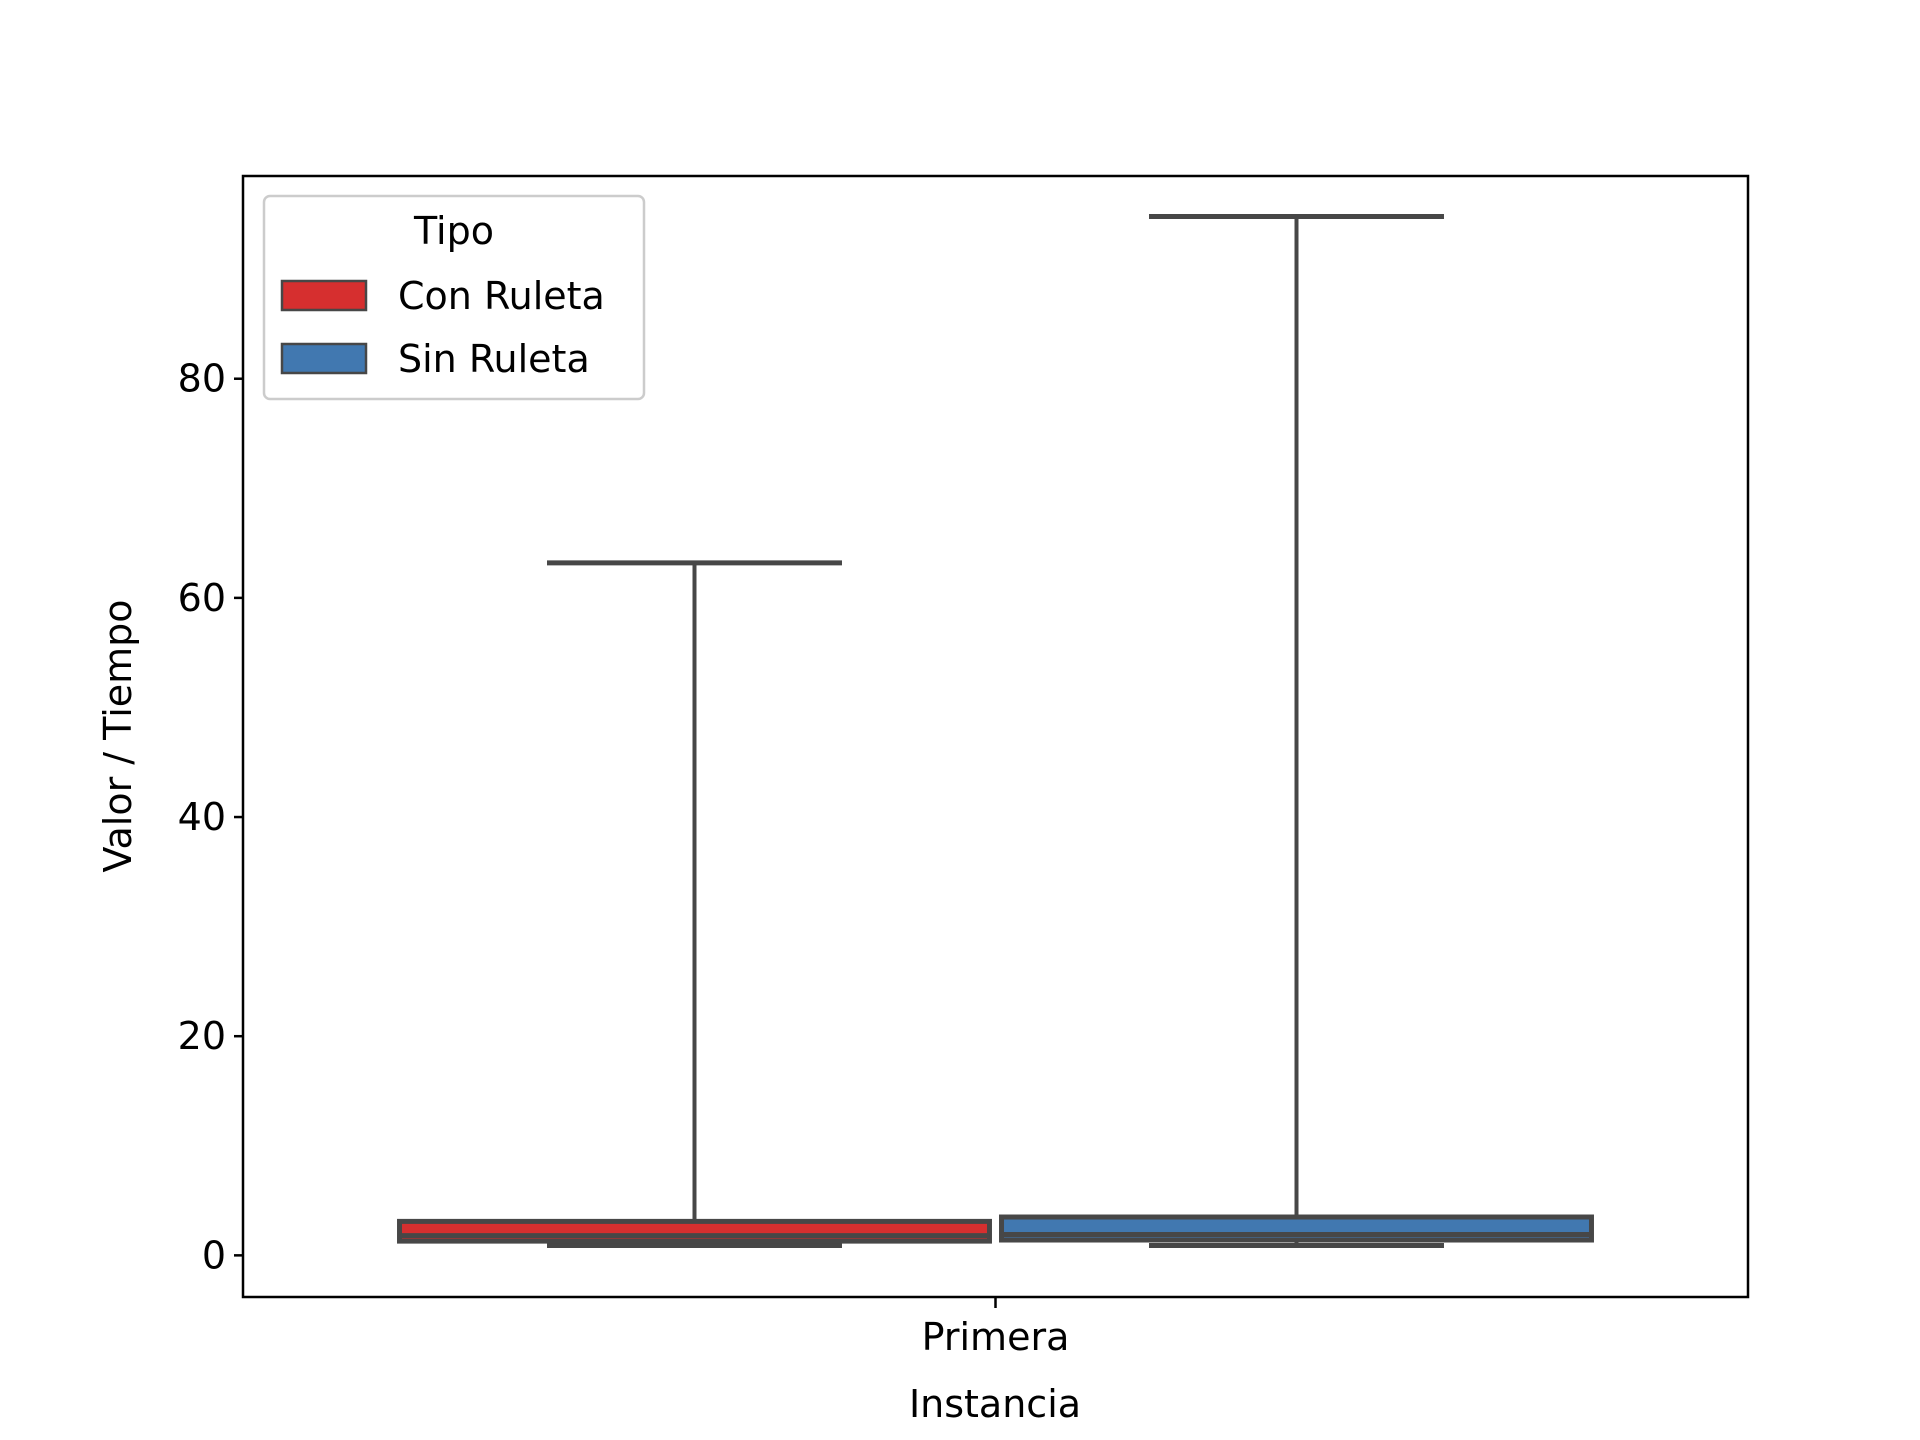 The width and height of the screenshot is (1920, 1440). I want to click on y-tick-label: 80, so click(202, 379).